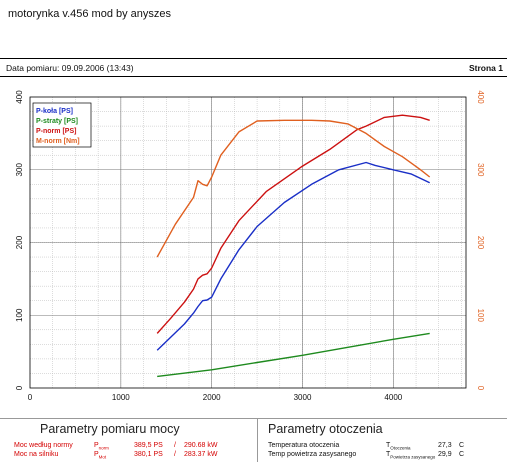  I want to click on params-column-divider, so click(257, 440).